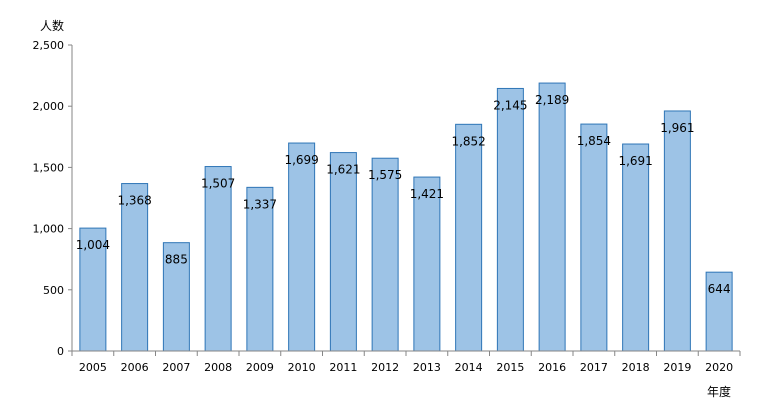 The image size is (760, 403). I want to click on data-label: 1,004, so click(93, 245).